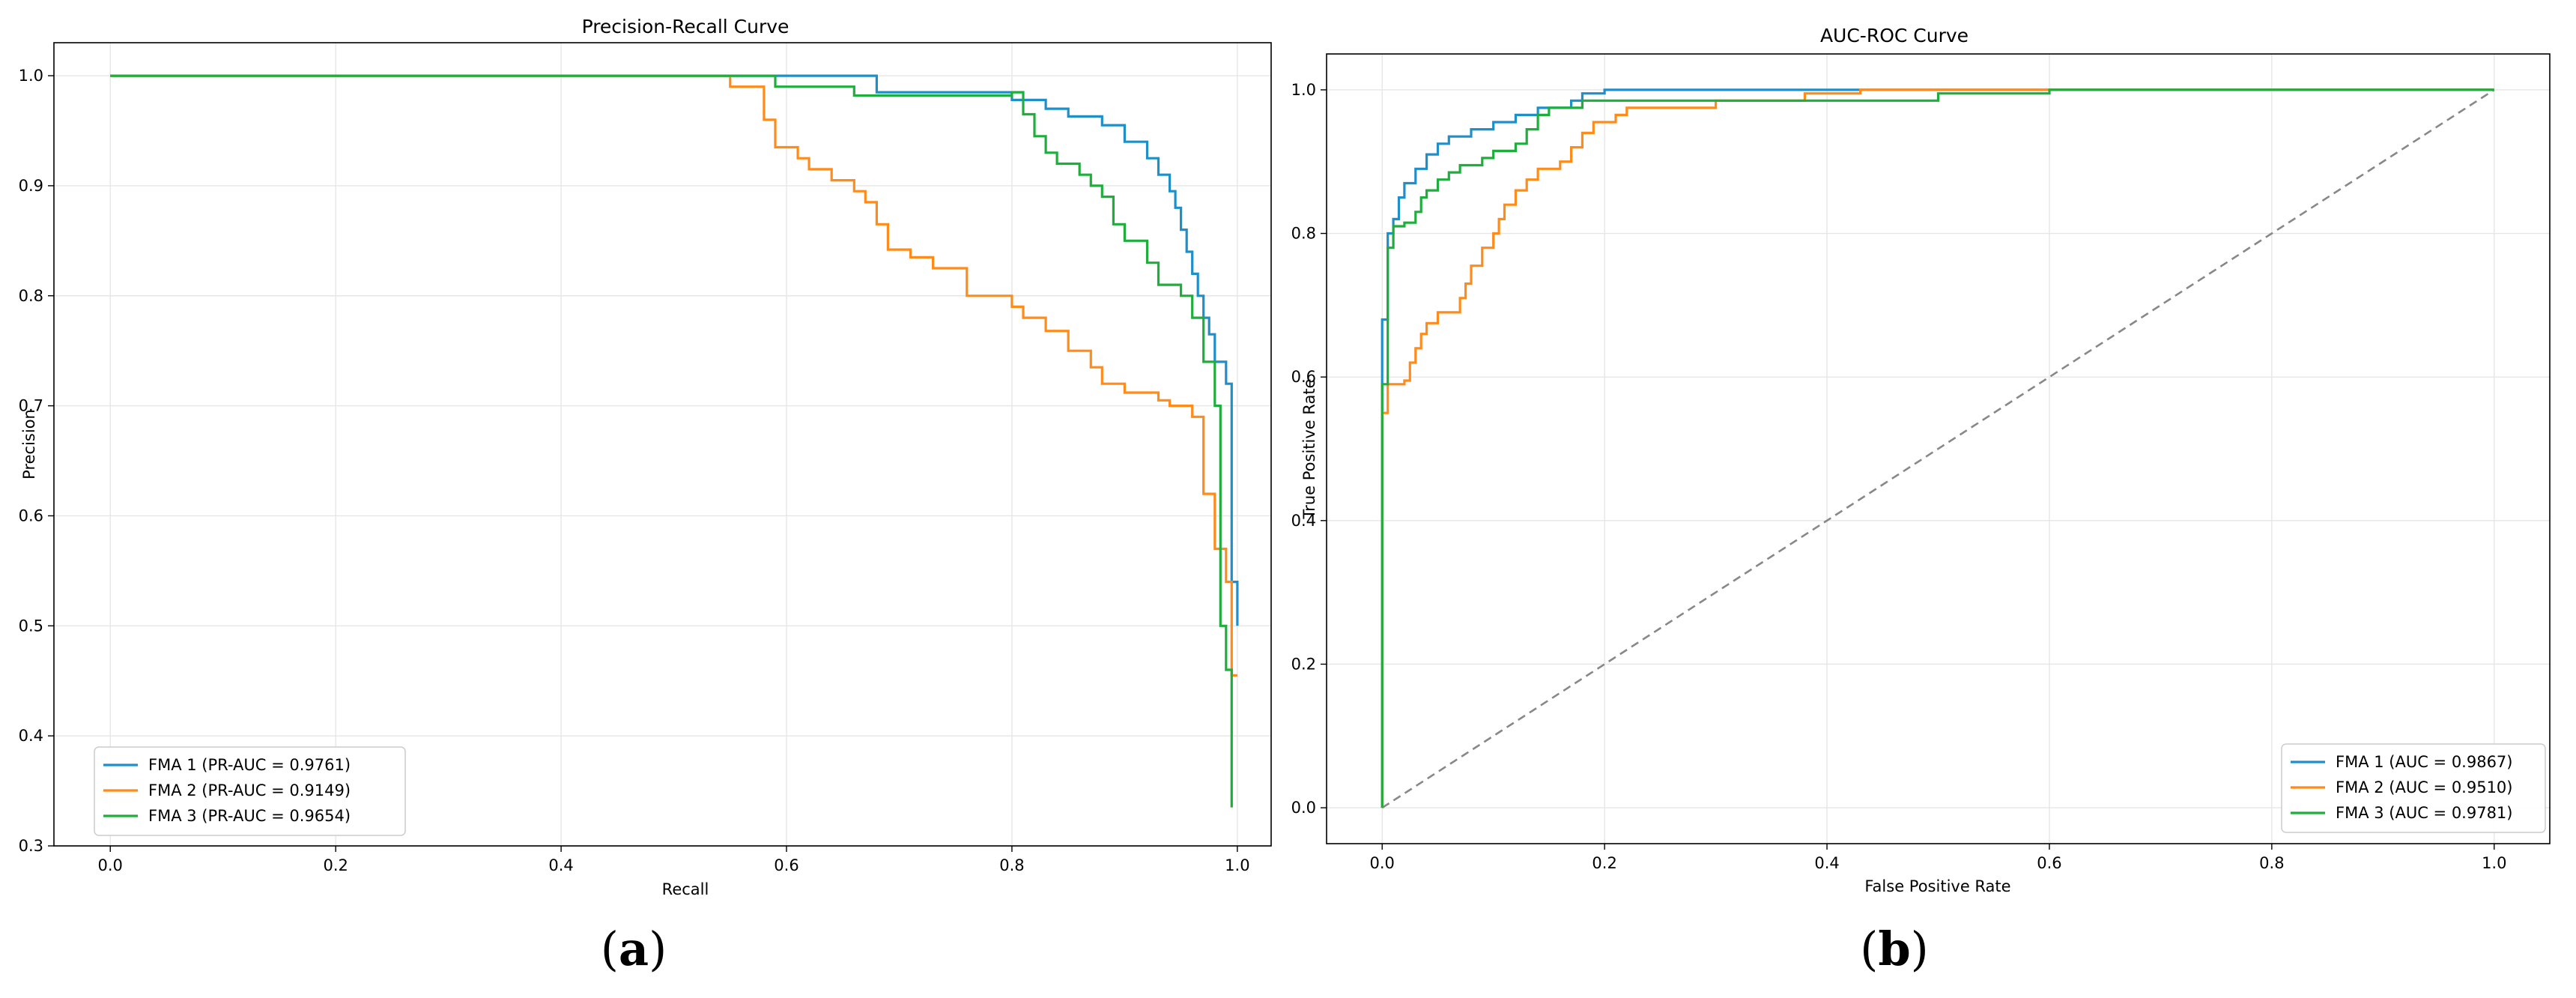 Image resolution: width=2576 pixels, height=998 pixels. Describe the element at coordinates (634, 949) in the screenshot. I see `panel-a-letter-label: (a)` at that location.